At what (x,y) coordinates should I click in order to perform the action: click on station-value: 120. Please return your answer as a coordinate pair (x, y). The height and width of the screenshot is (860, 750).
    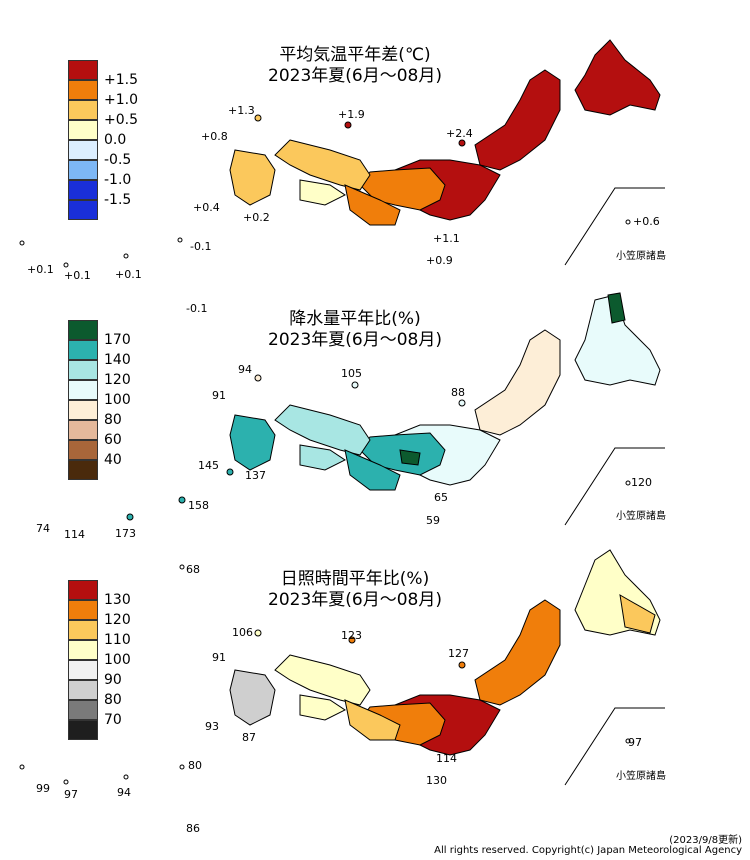
    Looking at the image, I should click on (641, 482).